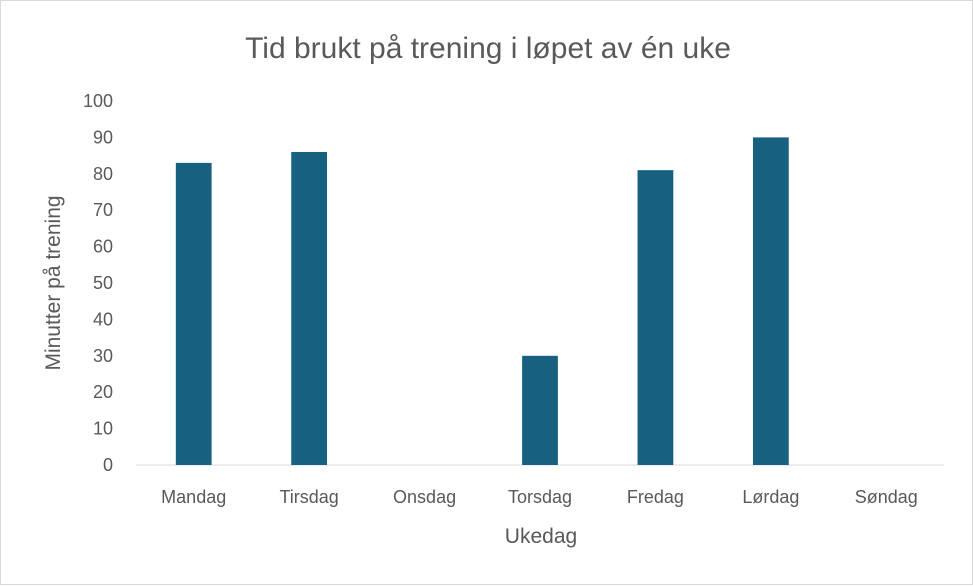 Image resolution: width=973 pixels, height=586 pixels. I want to click on y-tick-label: 100, so click(98, 101).